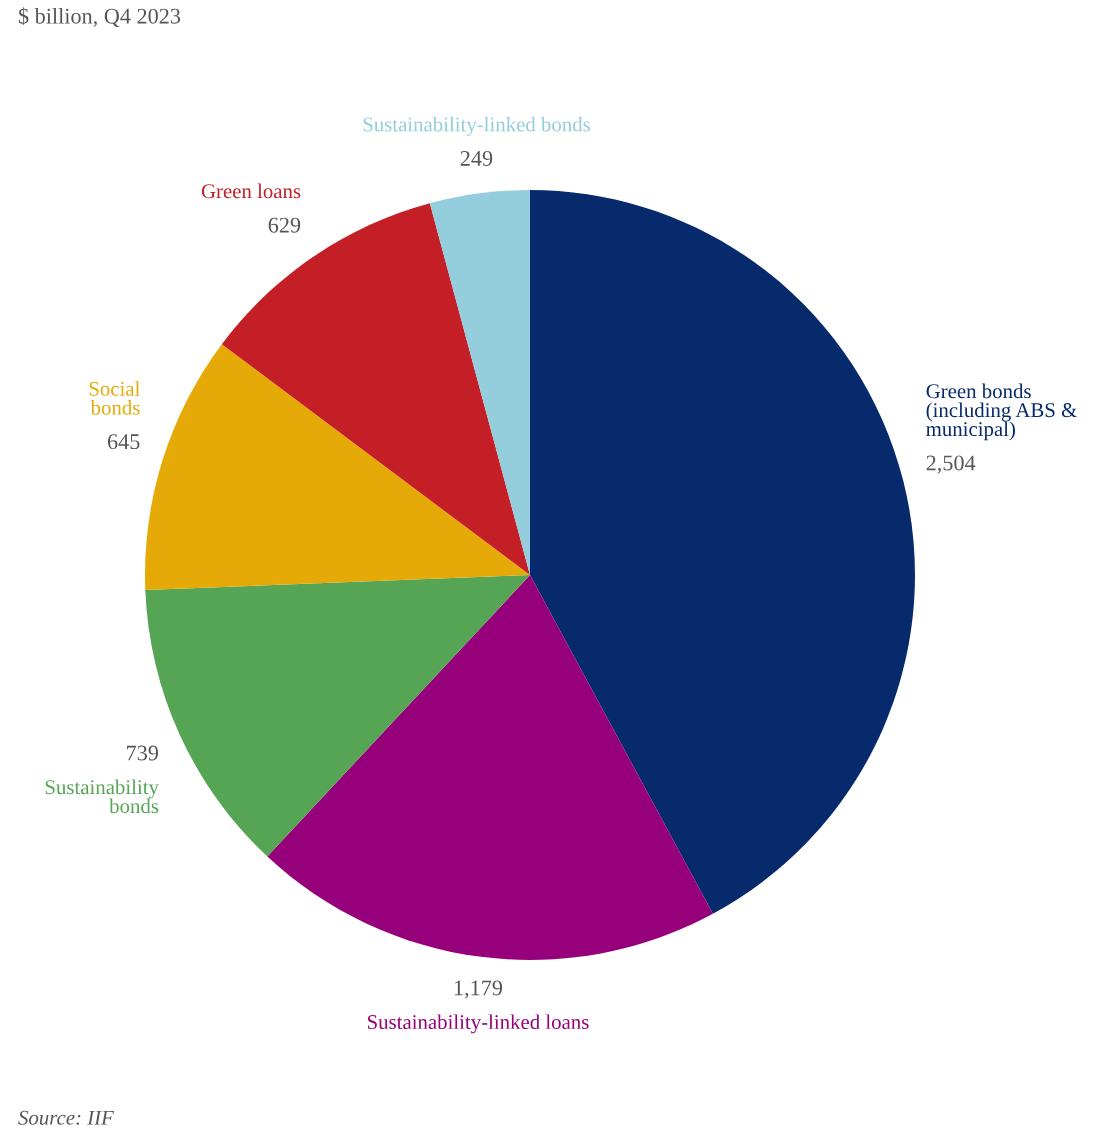 This screenshot has width=1117, height=1139. I want to click on data-label: 629, so click(284, 225).